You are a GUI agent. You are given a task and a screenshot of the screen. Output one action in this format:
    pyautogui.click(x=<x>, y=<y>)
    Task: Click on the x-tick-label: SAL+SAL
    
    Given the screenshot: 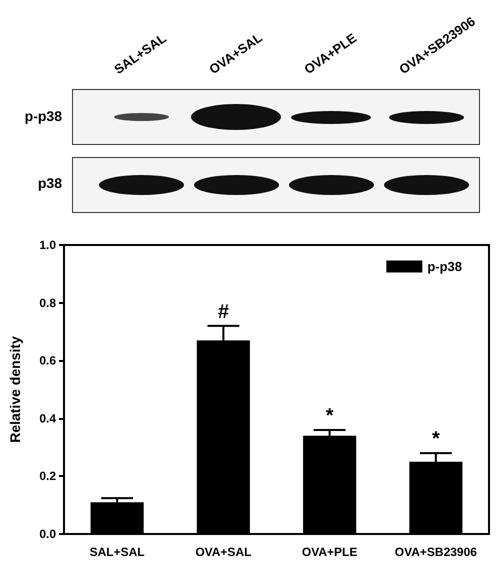 What is the action you would take?
    pyautogui.click(x=117, y=552)
    